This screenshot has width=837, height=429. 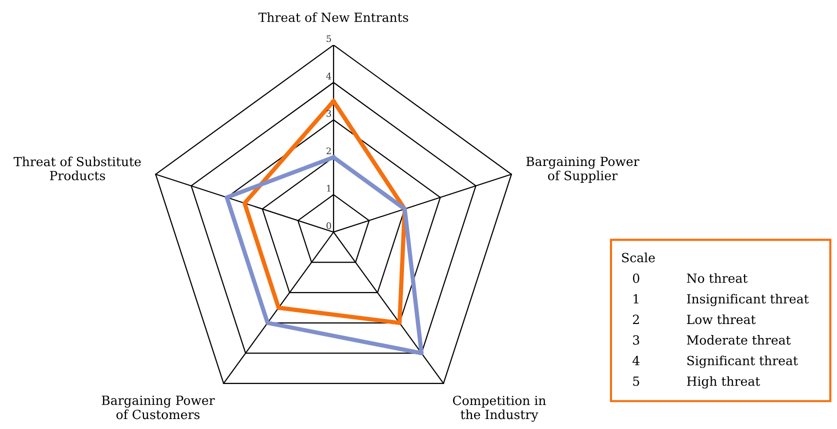 I want to click on text: Scale, so click(x=638, y=257).